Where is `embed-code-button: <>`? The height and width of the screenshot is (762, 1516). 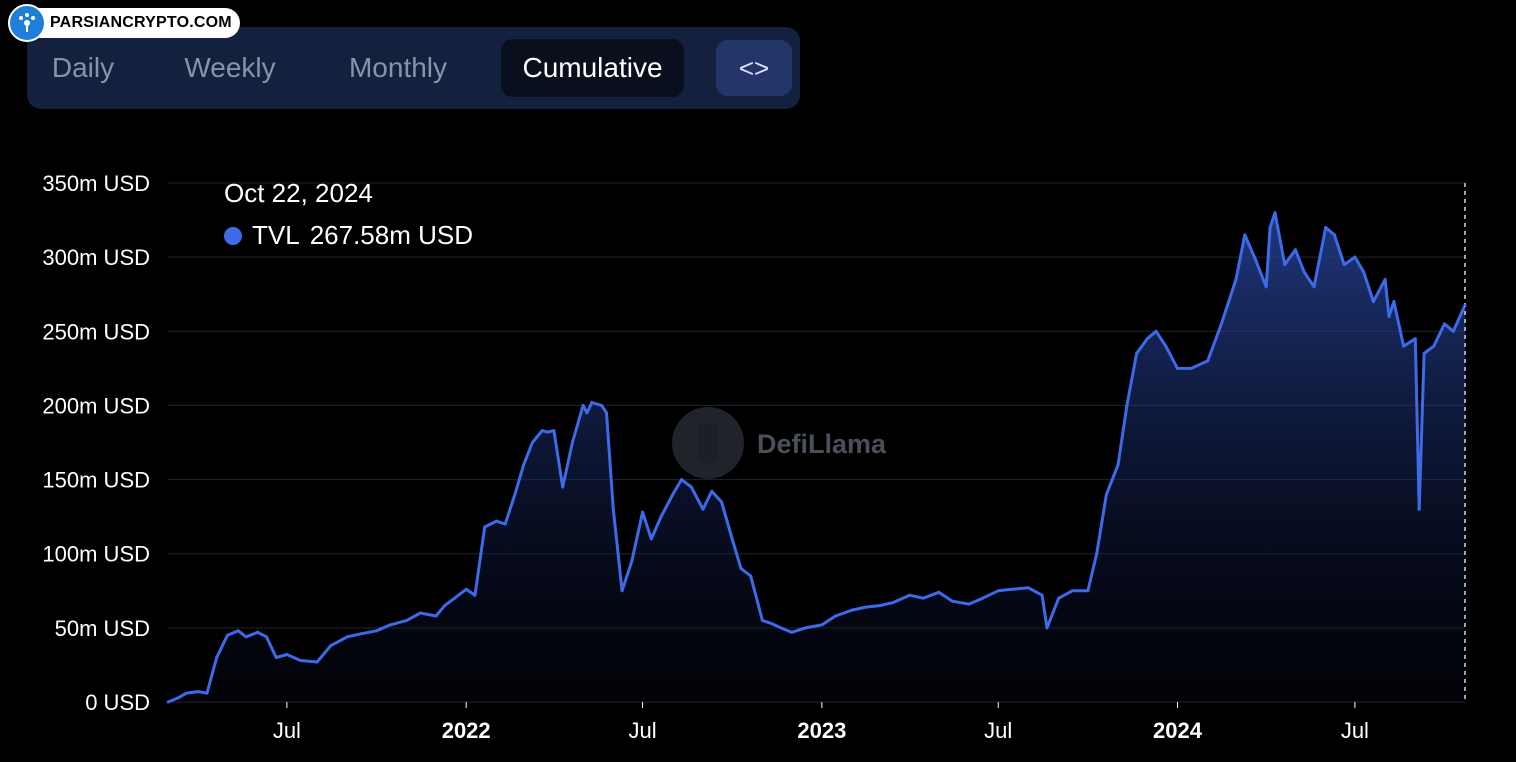 embed-code-button: <> is located at coordinates (754, 68).